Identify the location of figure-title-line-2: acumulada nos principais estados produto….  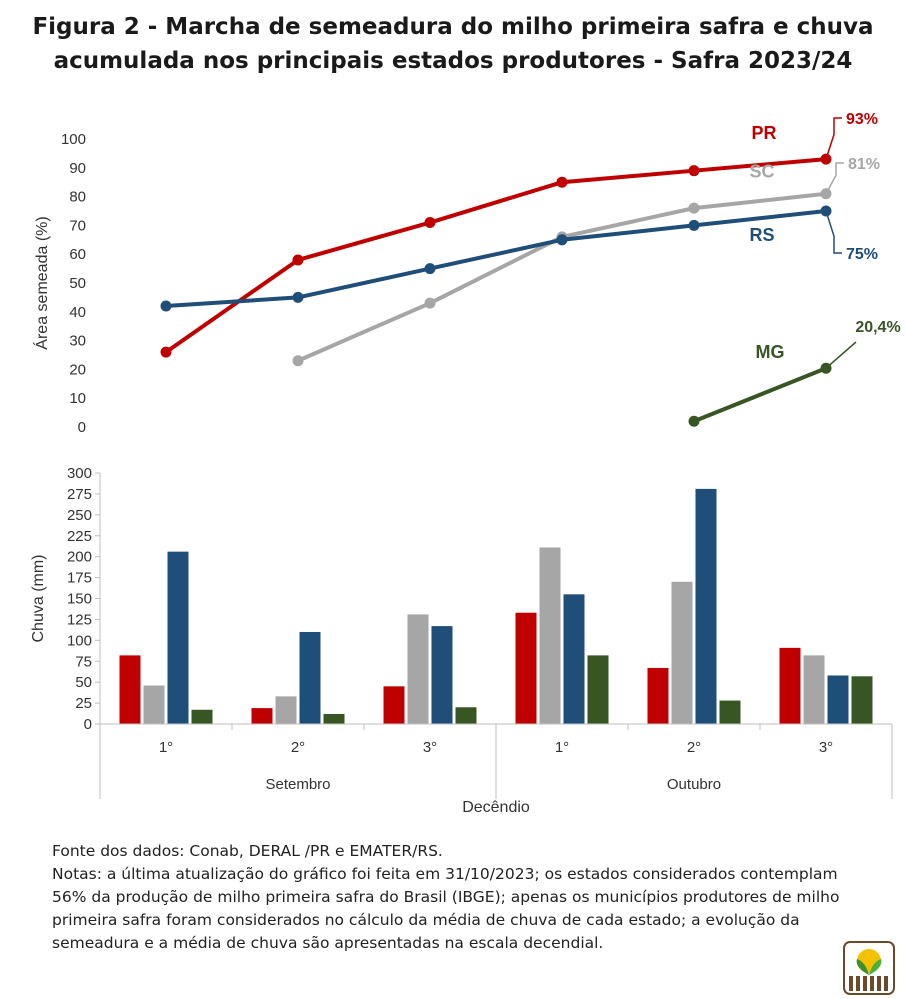
(453, 61).